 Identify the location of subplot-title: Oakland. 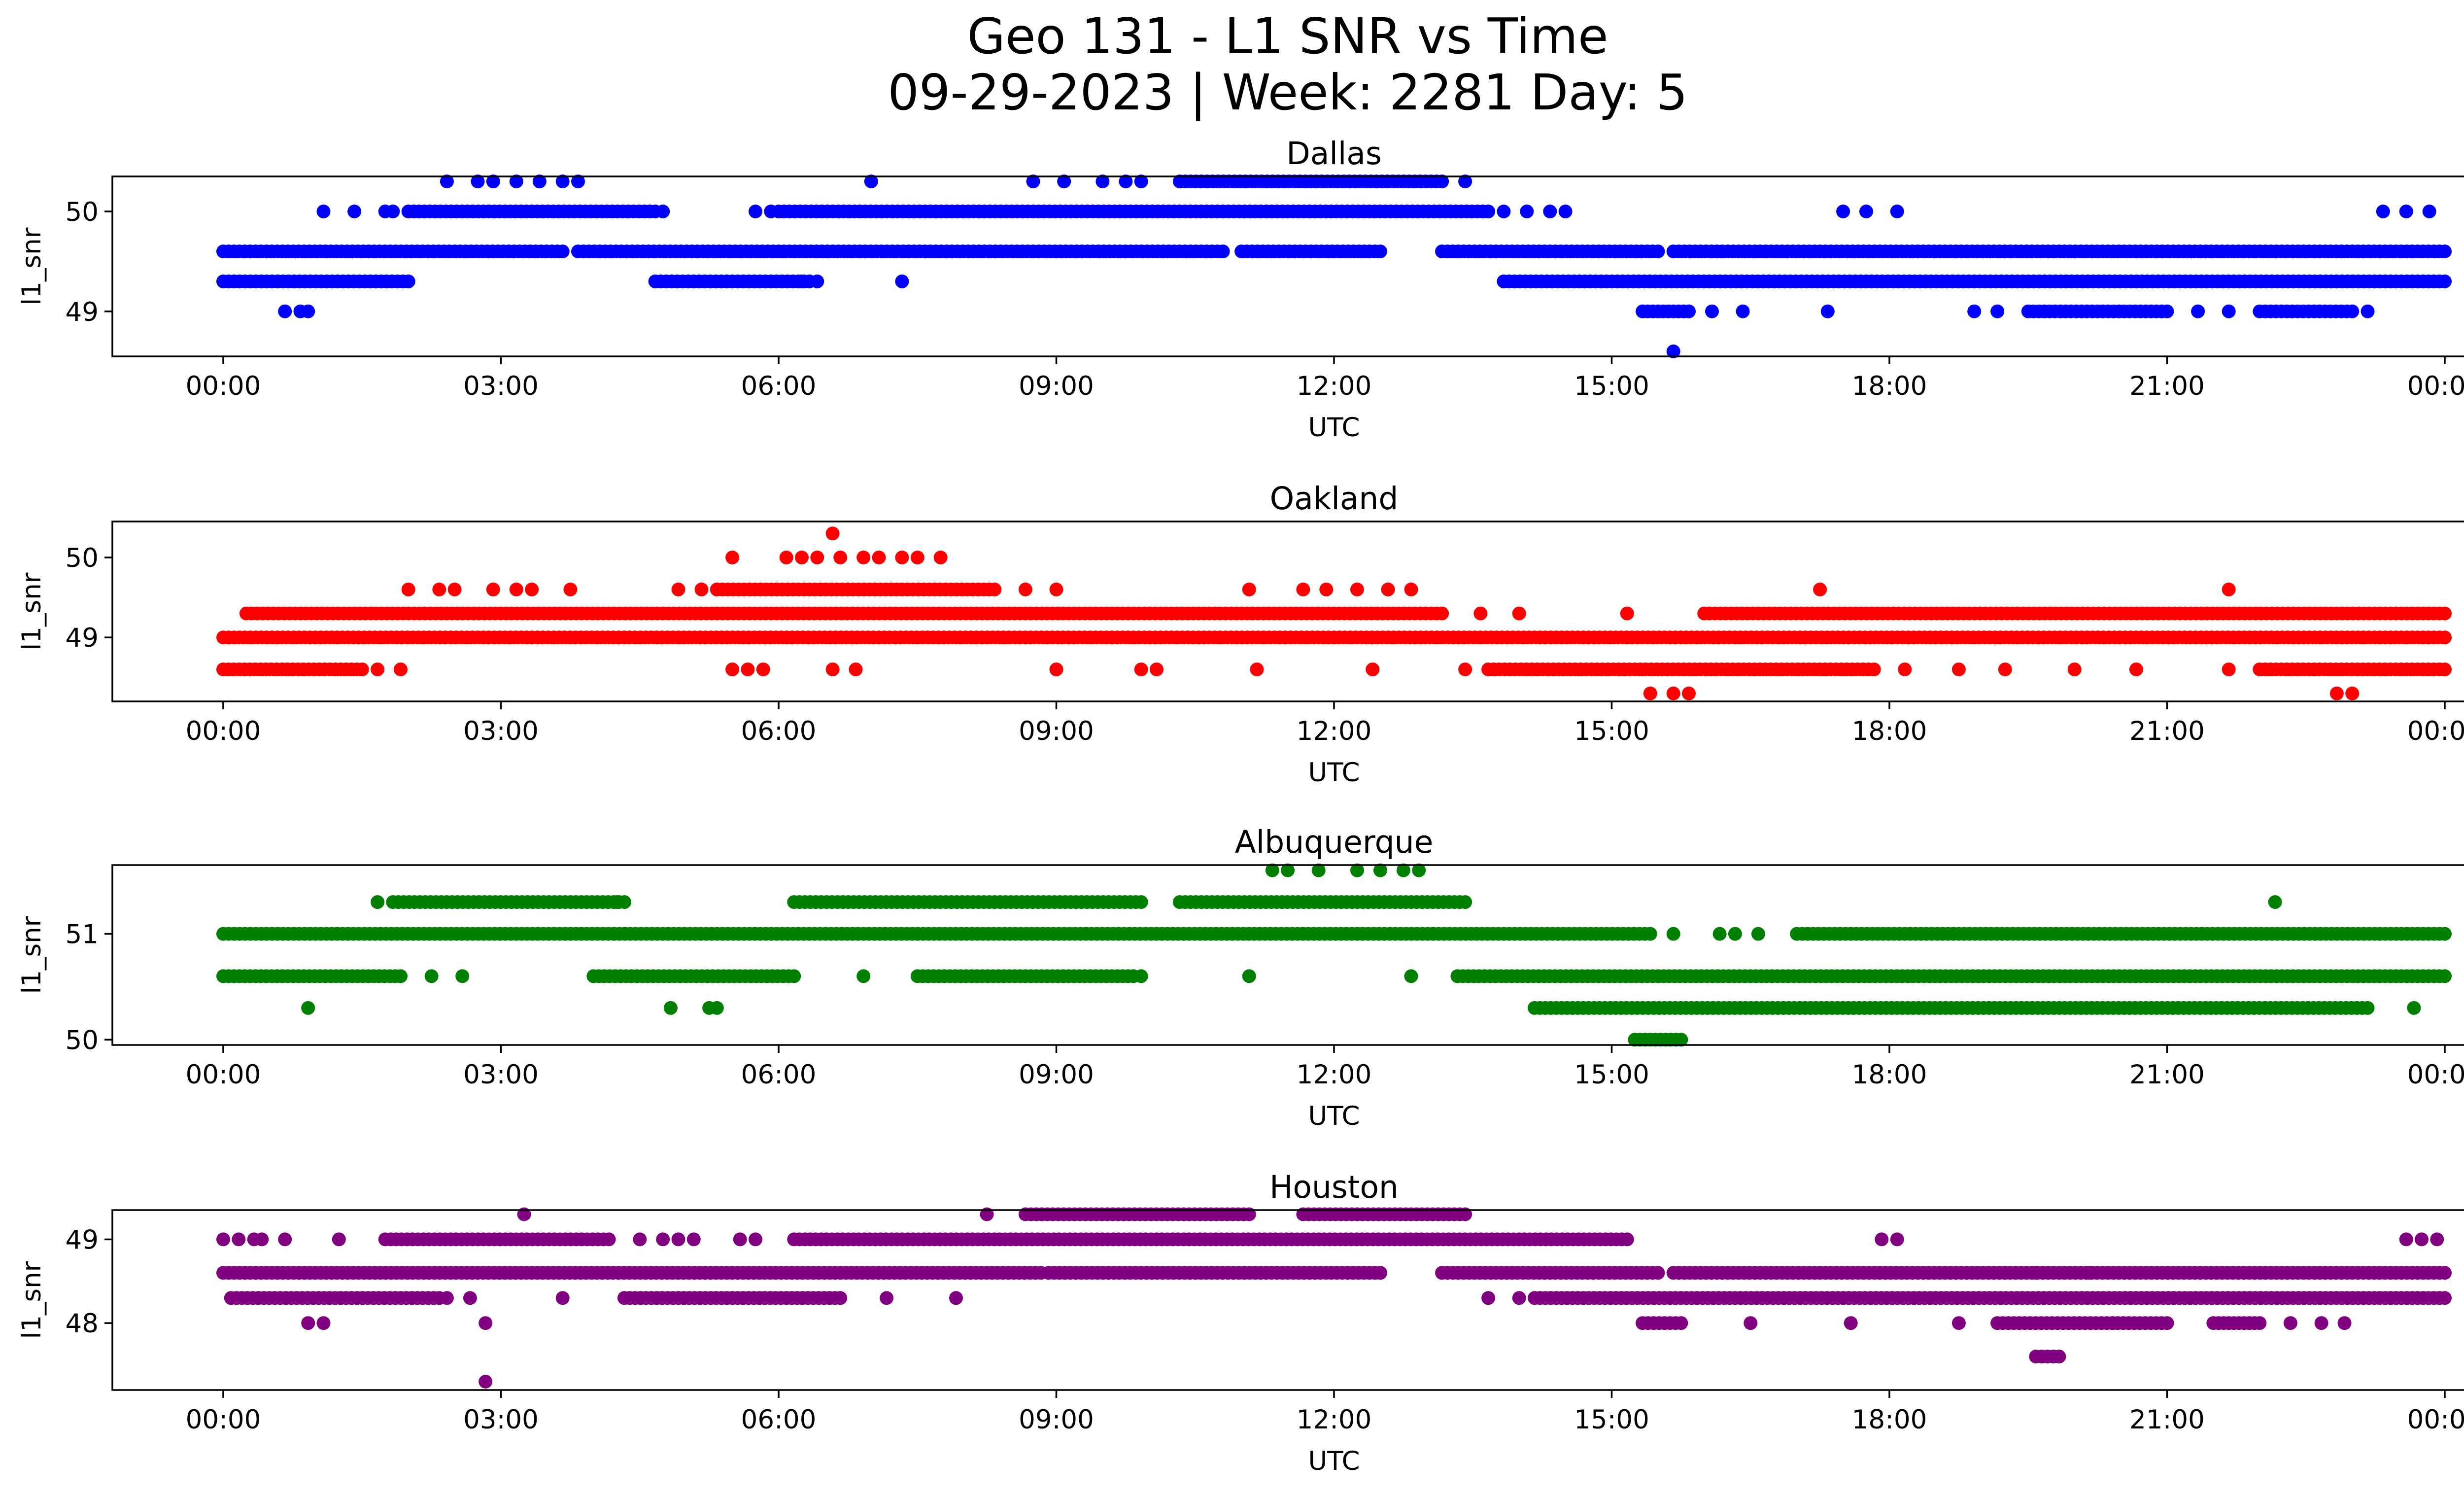
(1334, 499).